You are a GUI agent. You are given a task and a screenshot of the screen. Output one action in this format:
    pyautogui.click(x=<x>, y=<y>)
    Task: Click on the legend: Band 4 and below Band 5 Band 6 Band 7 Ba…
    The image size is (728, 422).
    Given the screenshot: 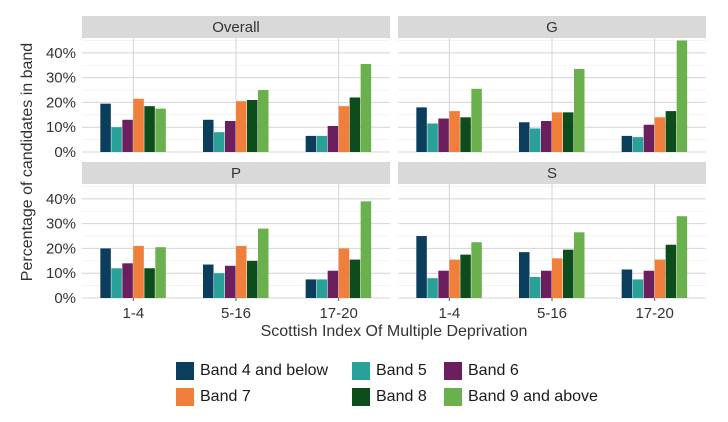 What is the action you would take?
    pyautogui.click(x=401, y=387)
    